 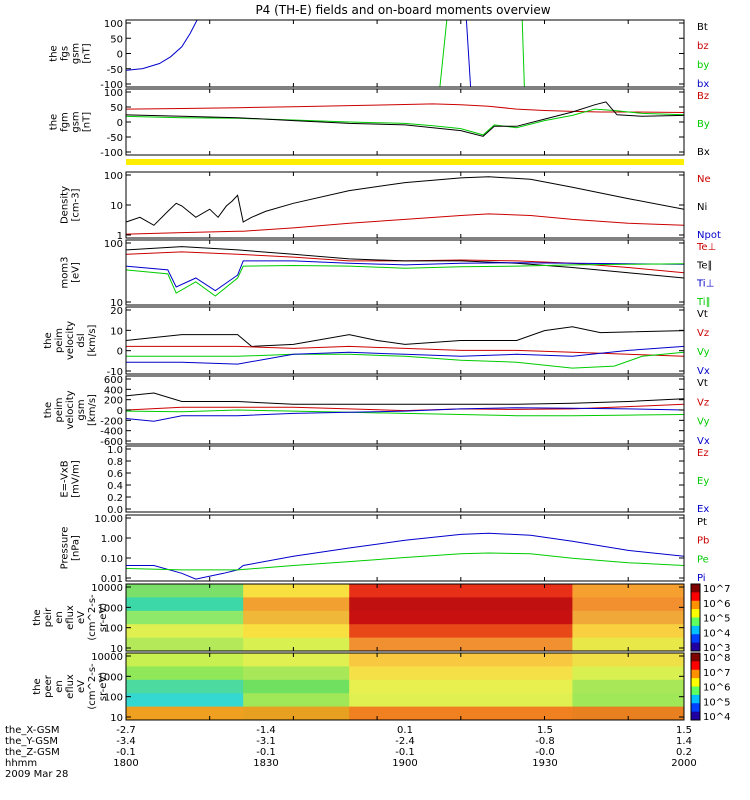 I want to click on y-tick-label: 0.10, so click(x=112, y=559).